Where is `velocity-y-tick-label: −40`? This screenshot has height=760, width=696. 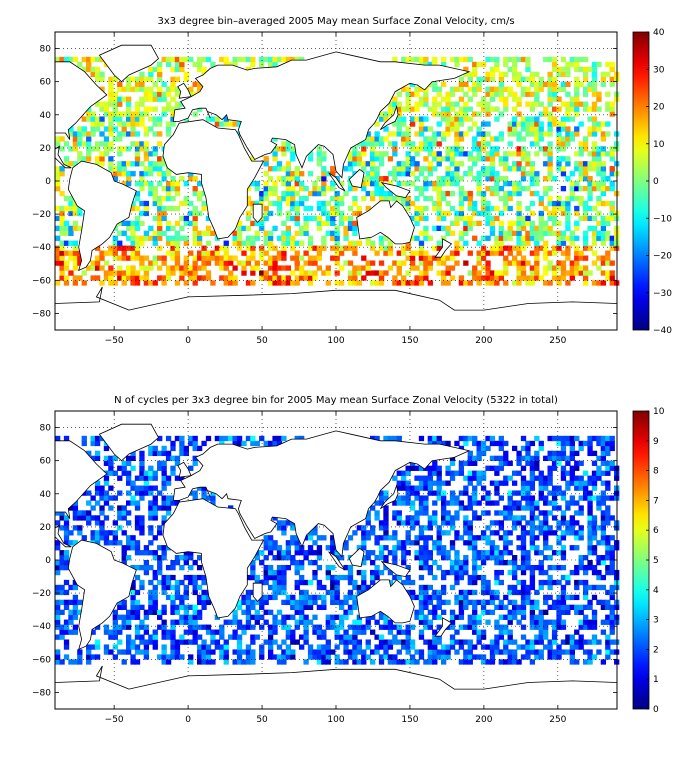 velocity-y-tick-label: −40 is located at coordinates (41, 248).